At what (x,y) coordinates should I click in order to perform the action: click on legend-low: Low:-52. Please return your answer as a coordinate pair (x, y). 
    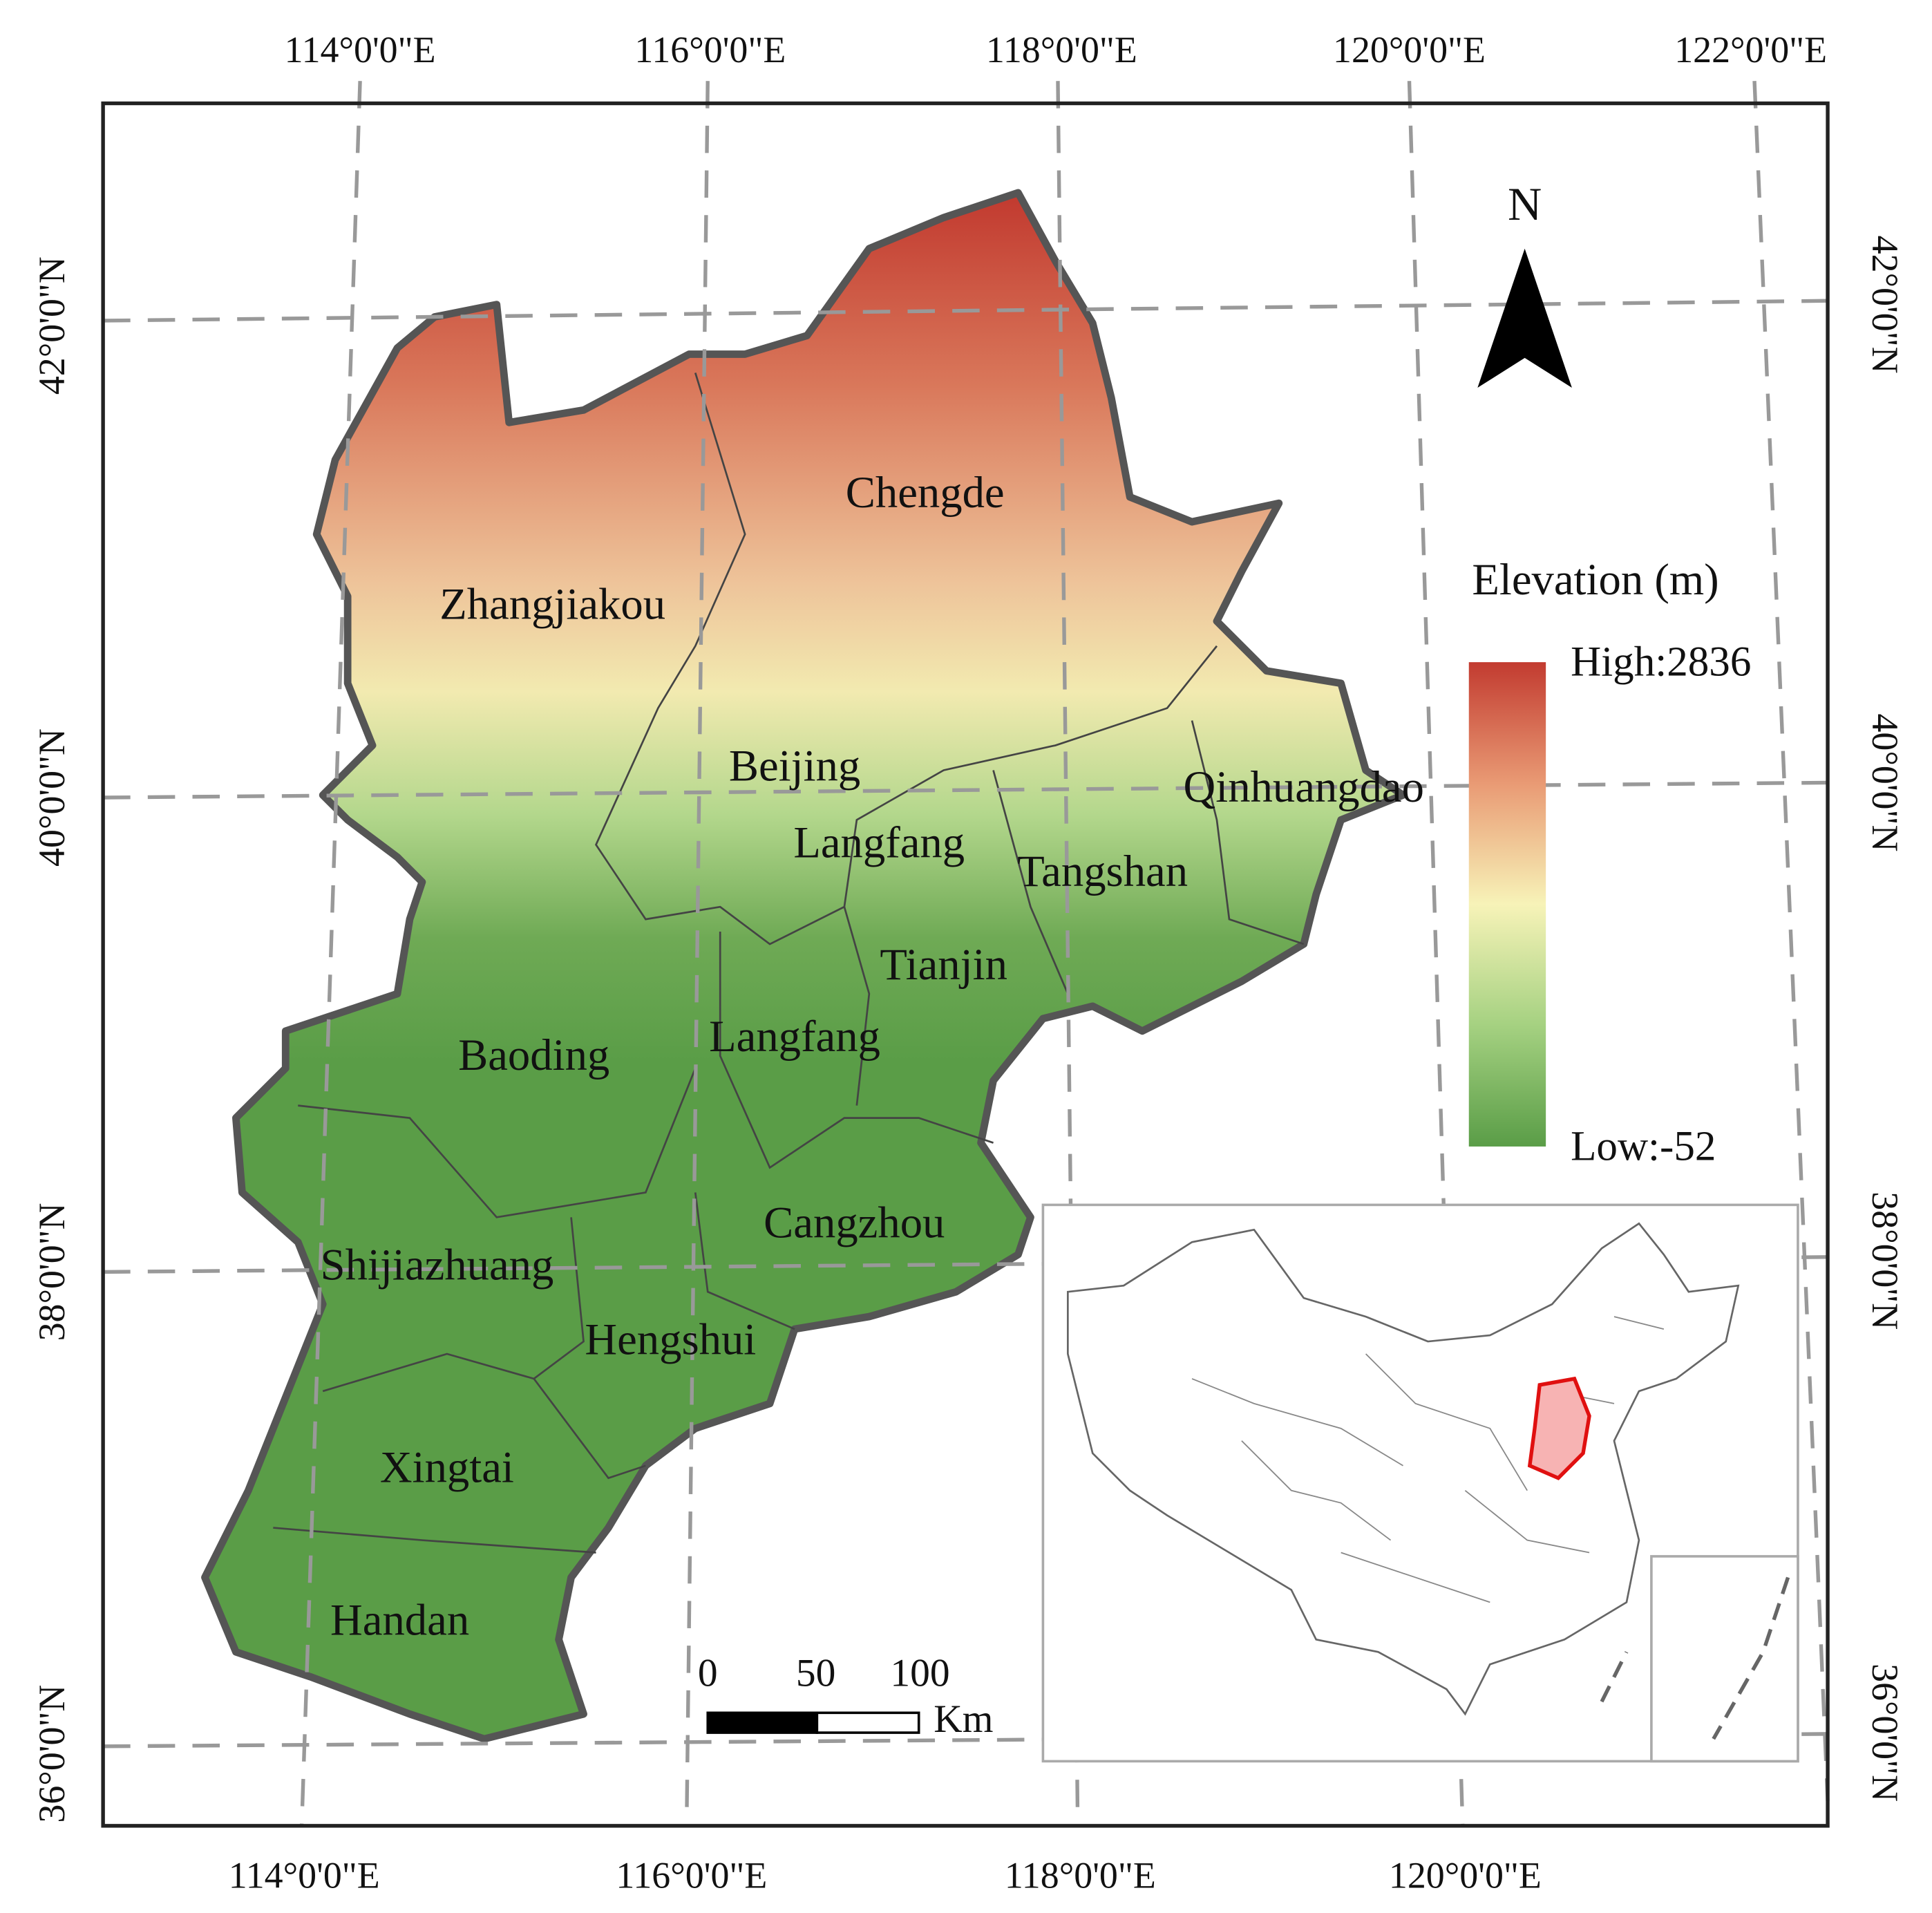
    Looking at the image, I should click on (1643, 1146).